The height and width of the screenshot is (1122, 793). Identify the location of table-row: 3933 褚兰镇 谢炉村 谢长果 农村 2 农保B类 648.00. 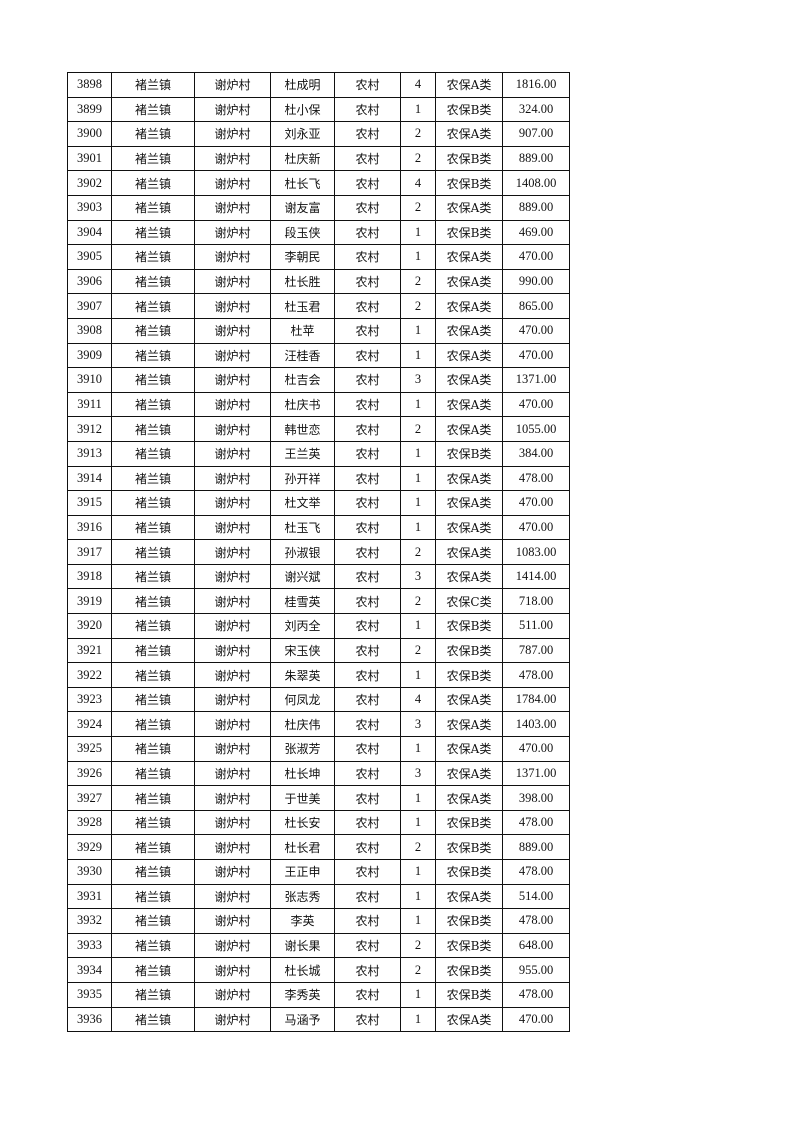
(318, 945).